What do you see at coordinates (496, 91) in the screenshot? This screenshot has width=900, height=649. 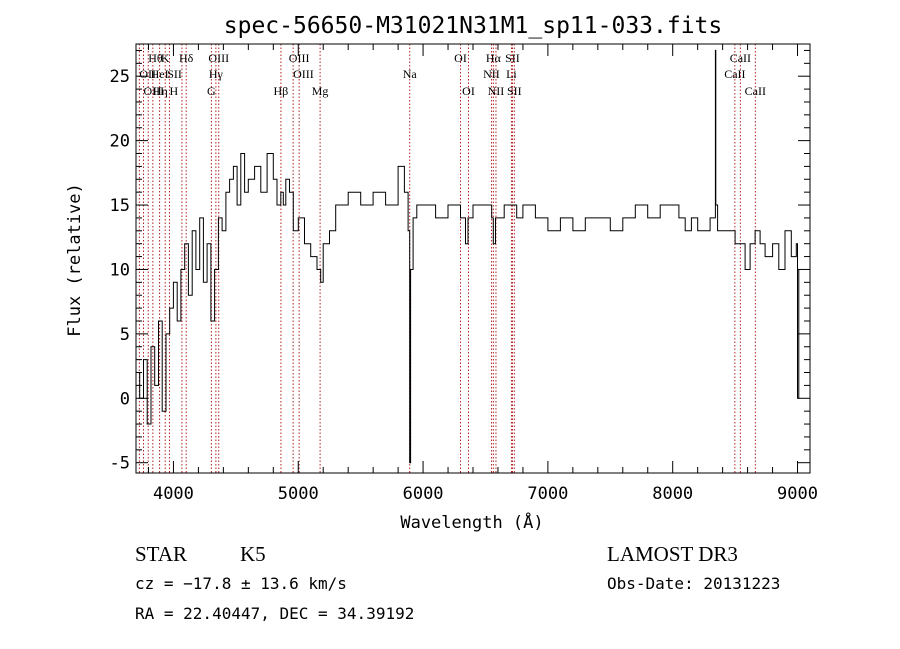 I see `line-label-23: NII` at bounding box center [496, 91].